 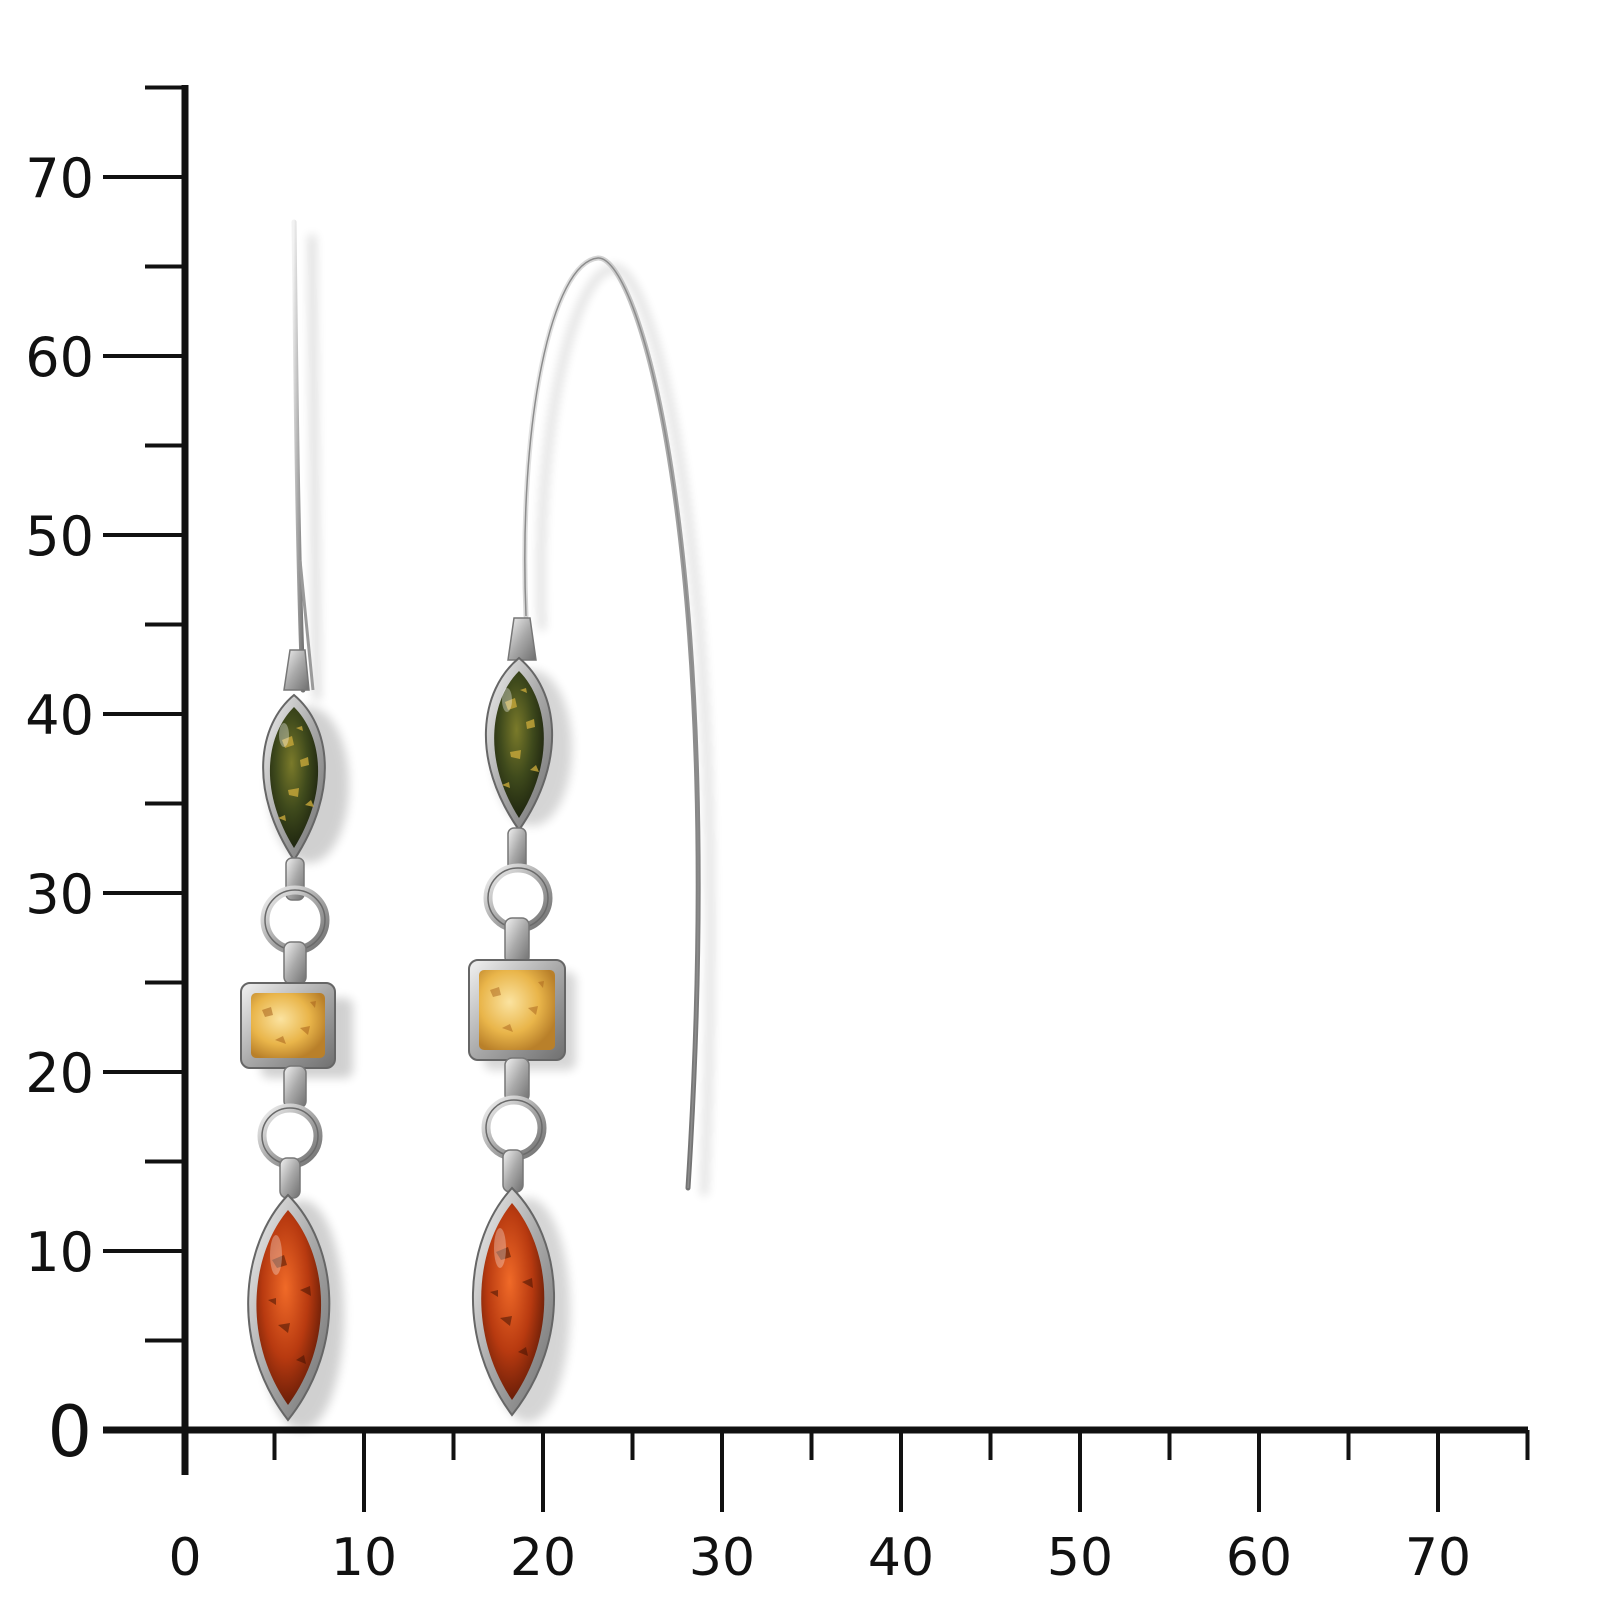 What do you see at coordinates (591, 838) in the screenshot?
I see `earring-right` at bounding box center [591, 838].